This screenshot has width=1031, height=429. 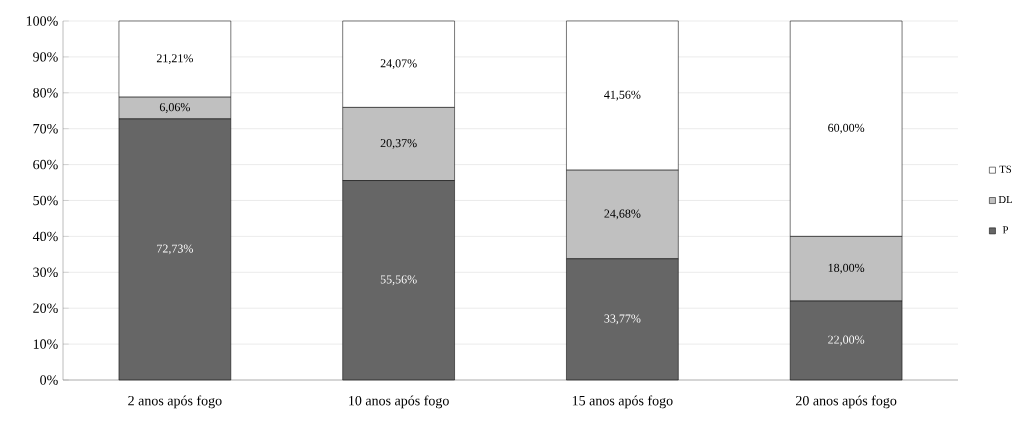 What do you see at coordinates (622, 214) in the screenshot?
I see `data-label: 24,68%` at bounding box center [622, 214].